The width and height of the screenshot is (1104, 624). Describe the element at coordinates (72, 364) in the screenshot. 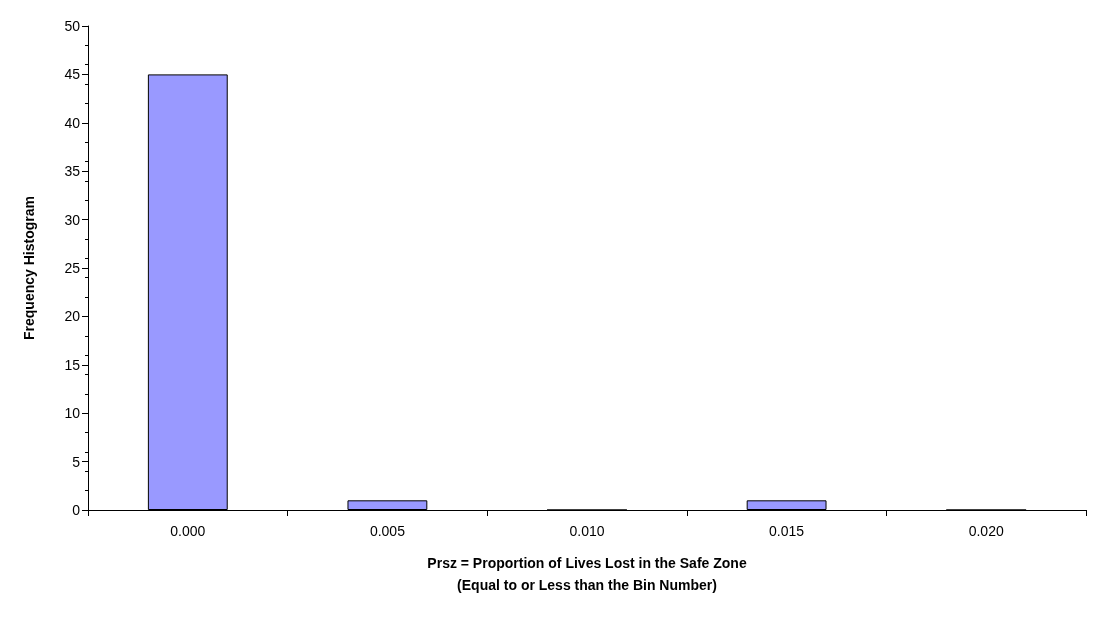

I see `y-tick-label: 15` at that location.